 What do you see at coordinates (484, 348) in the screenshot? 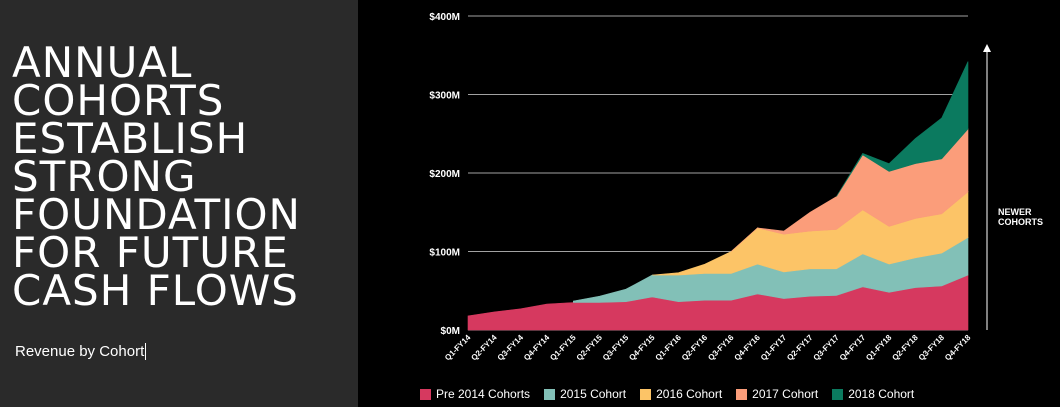
I see `x-tick-label: Q2-FY14` at bounding box center [484, 348].